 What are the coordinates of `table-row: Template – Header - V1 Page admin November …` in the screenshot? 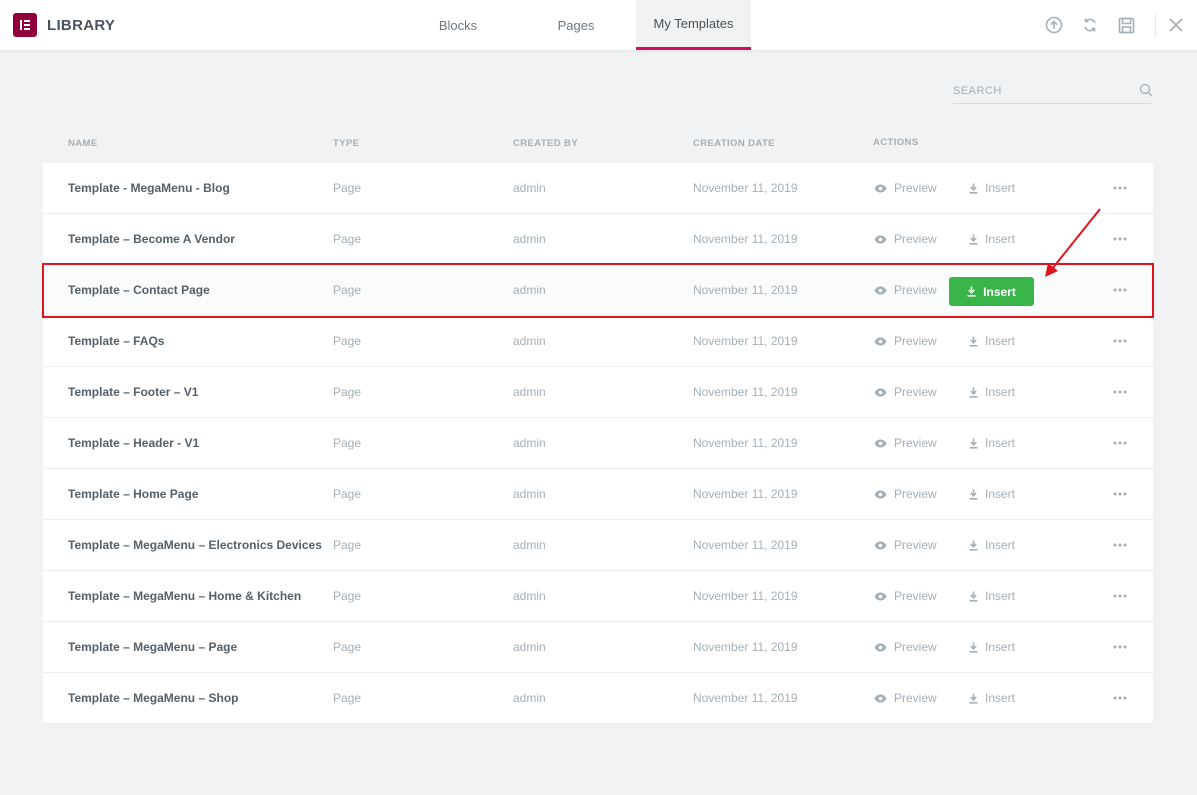 It's located at (598, 443).